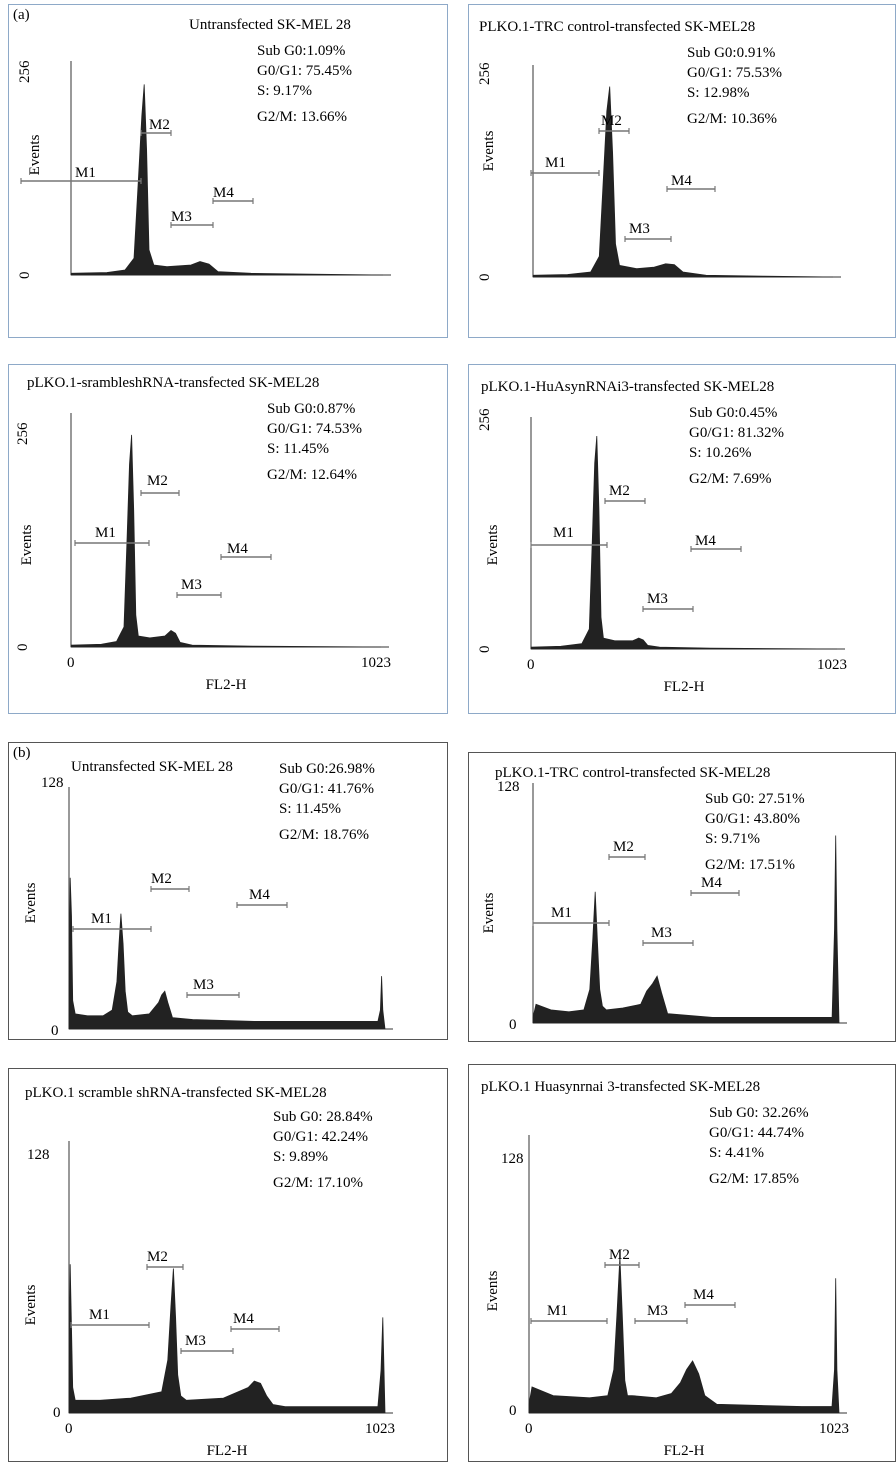 This screenshot has height=1464, width=896. Describe the element at coordinates (755, 799) in the screenshot. I see `stat-sub-g0: Sub G0: 27.51%` at that location.